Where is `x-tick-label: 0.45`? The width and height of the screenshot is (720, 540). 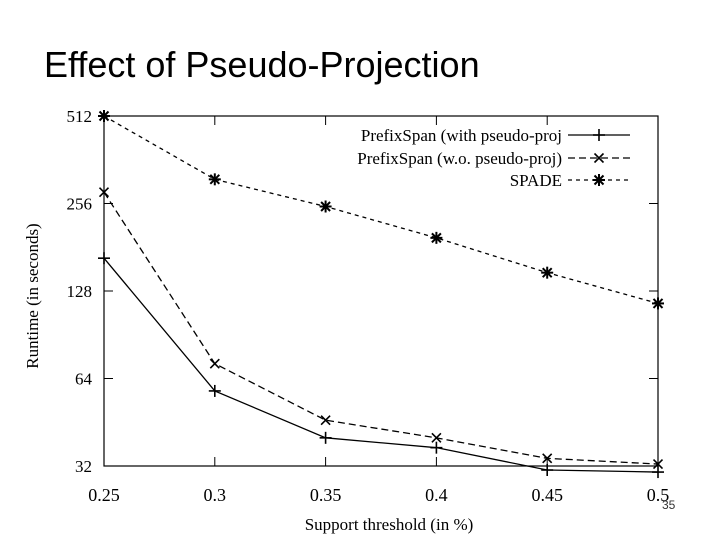 x-tick-label: 0.45 is located at coordinates (547, 495).